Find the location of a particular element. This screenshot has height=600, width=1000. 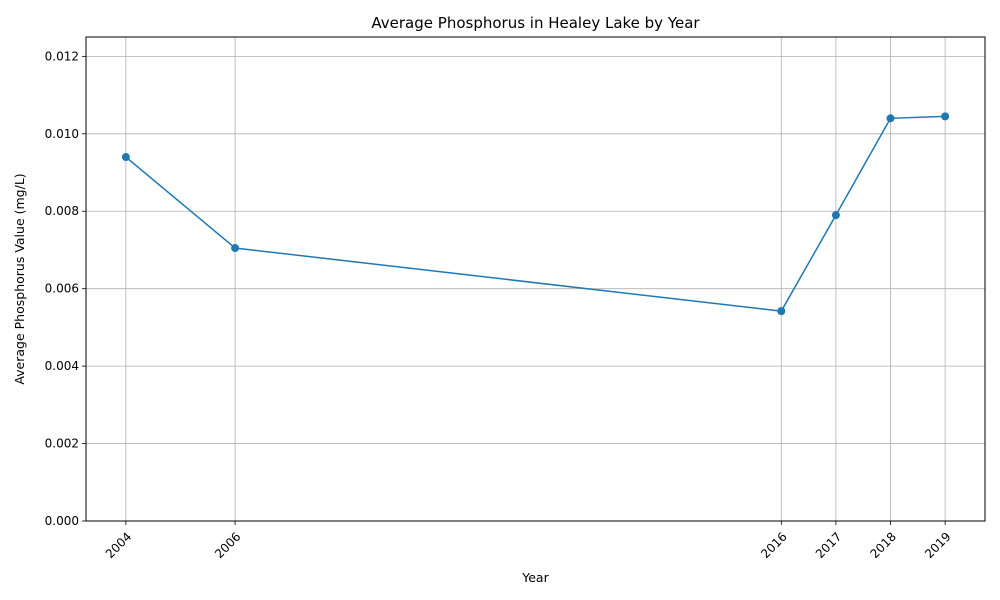

x-tick-label: 2018 is located at coordinates (882, 545).